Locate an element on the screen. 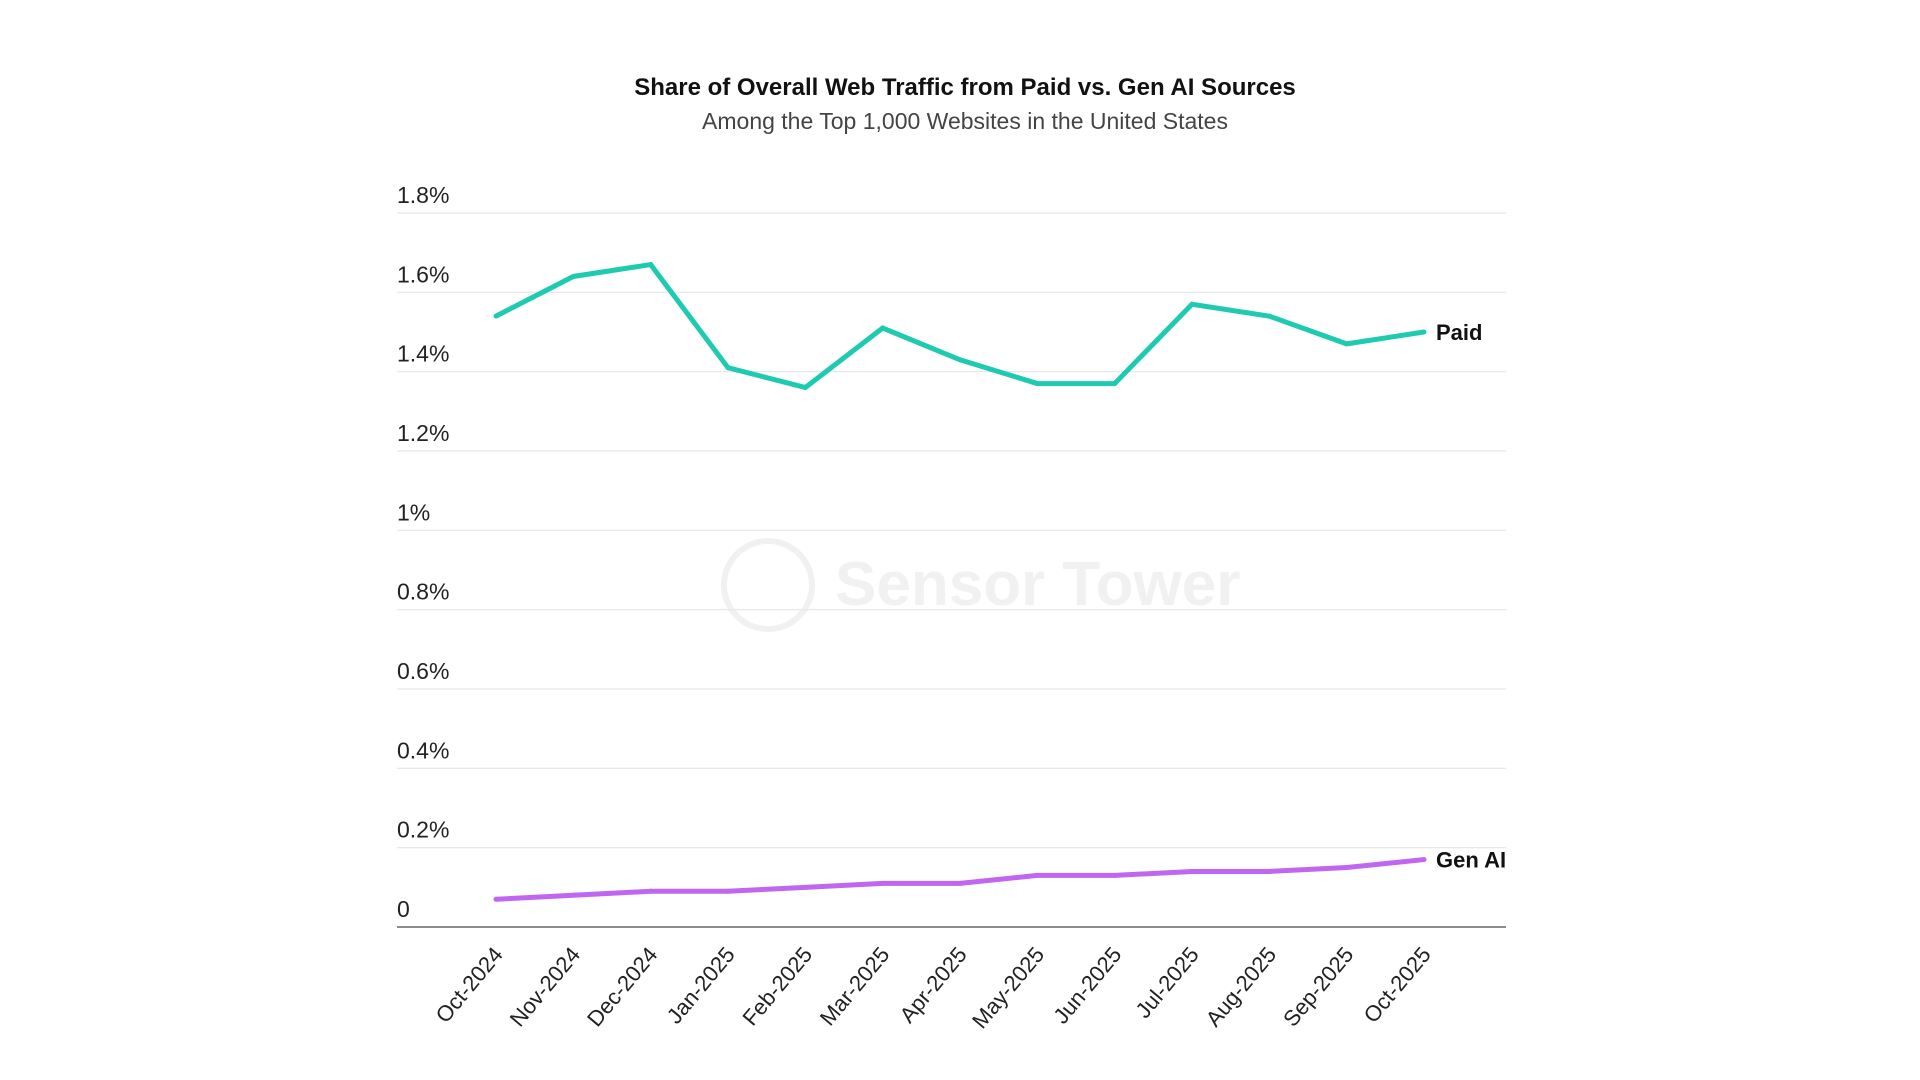 The image size is (1920, 1080). x-tick-label: Aug-2025 is located at coordinates (1241, 986).